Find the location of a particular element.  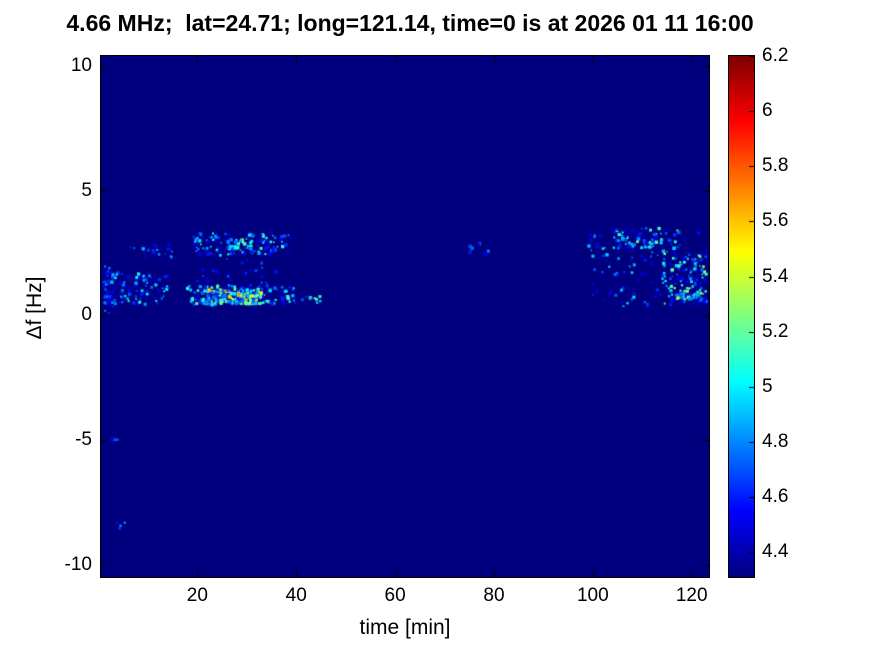

colorbar-tick-label: 5.6 is located at coordinates (775, 221).